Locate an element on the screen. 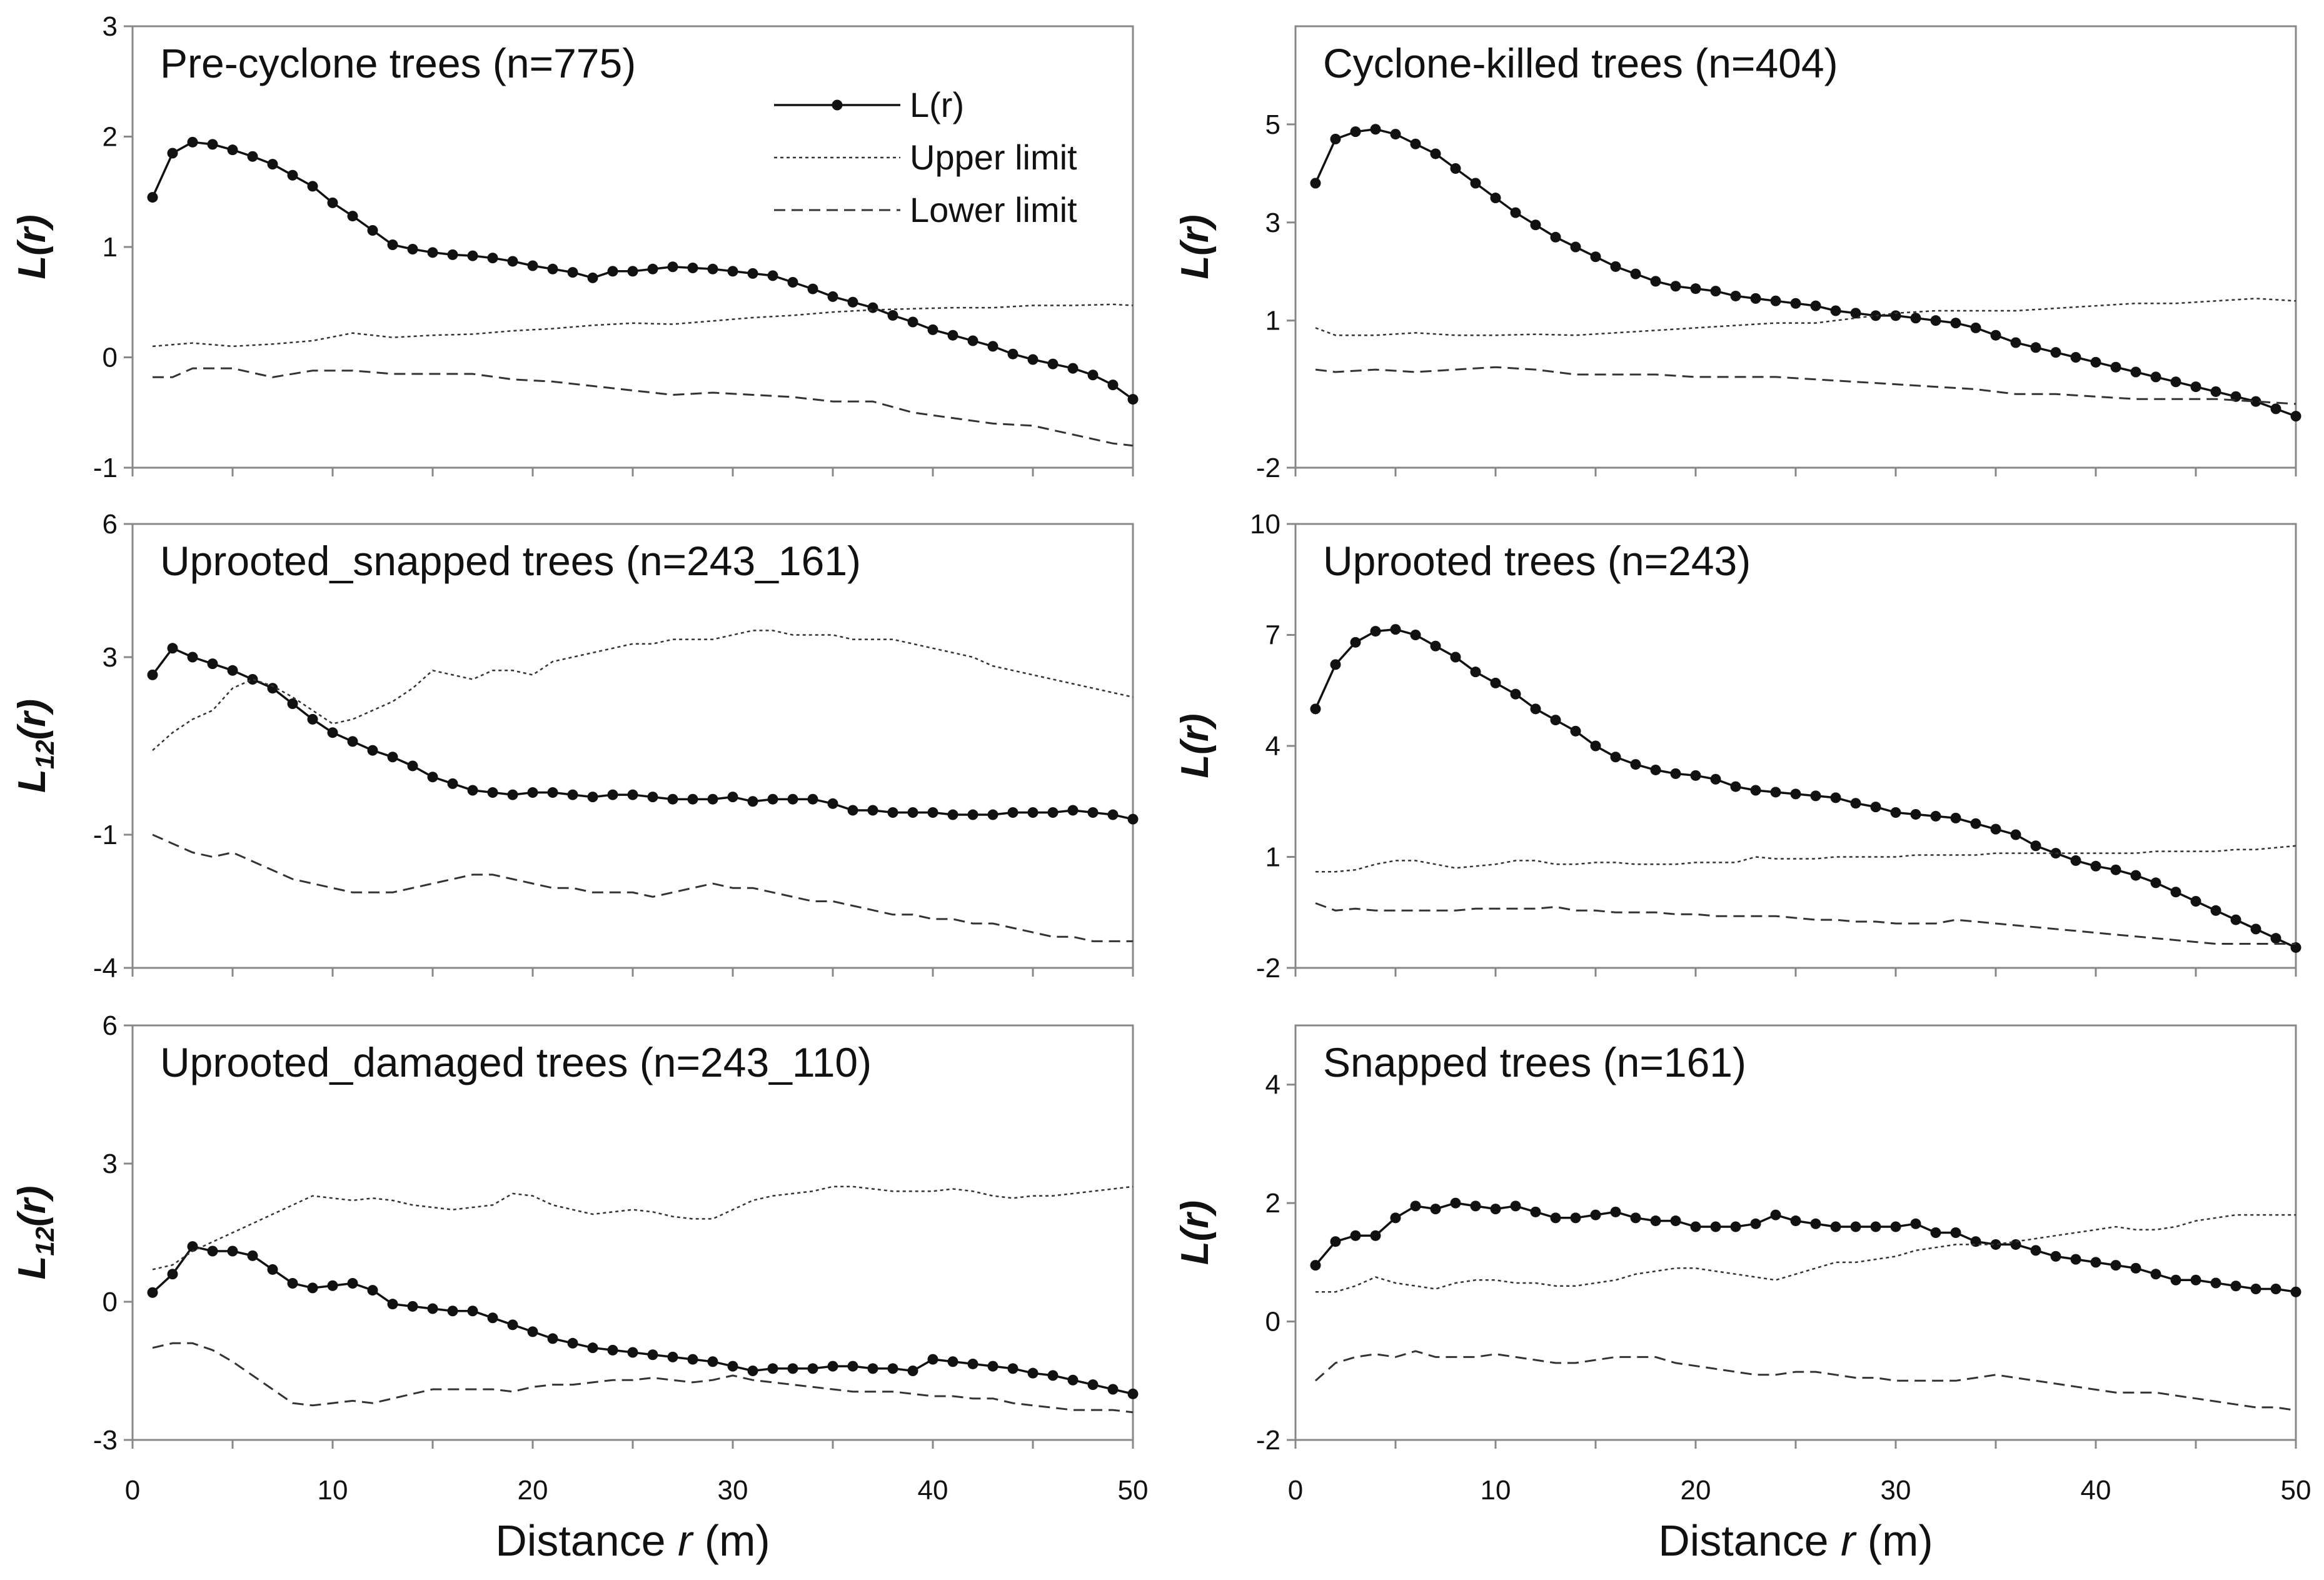  y-tick-label: 10 is located at coordinates (1265, 525).